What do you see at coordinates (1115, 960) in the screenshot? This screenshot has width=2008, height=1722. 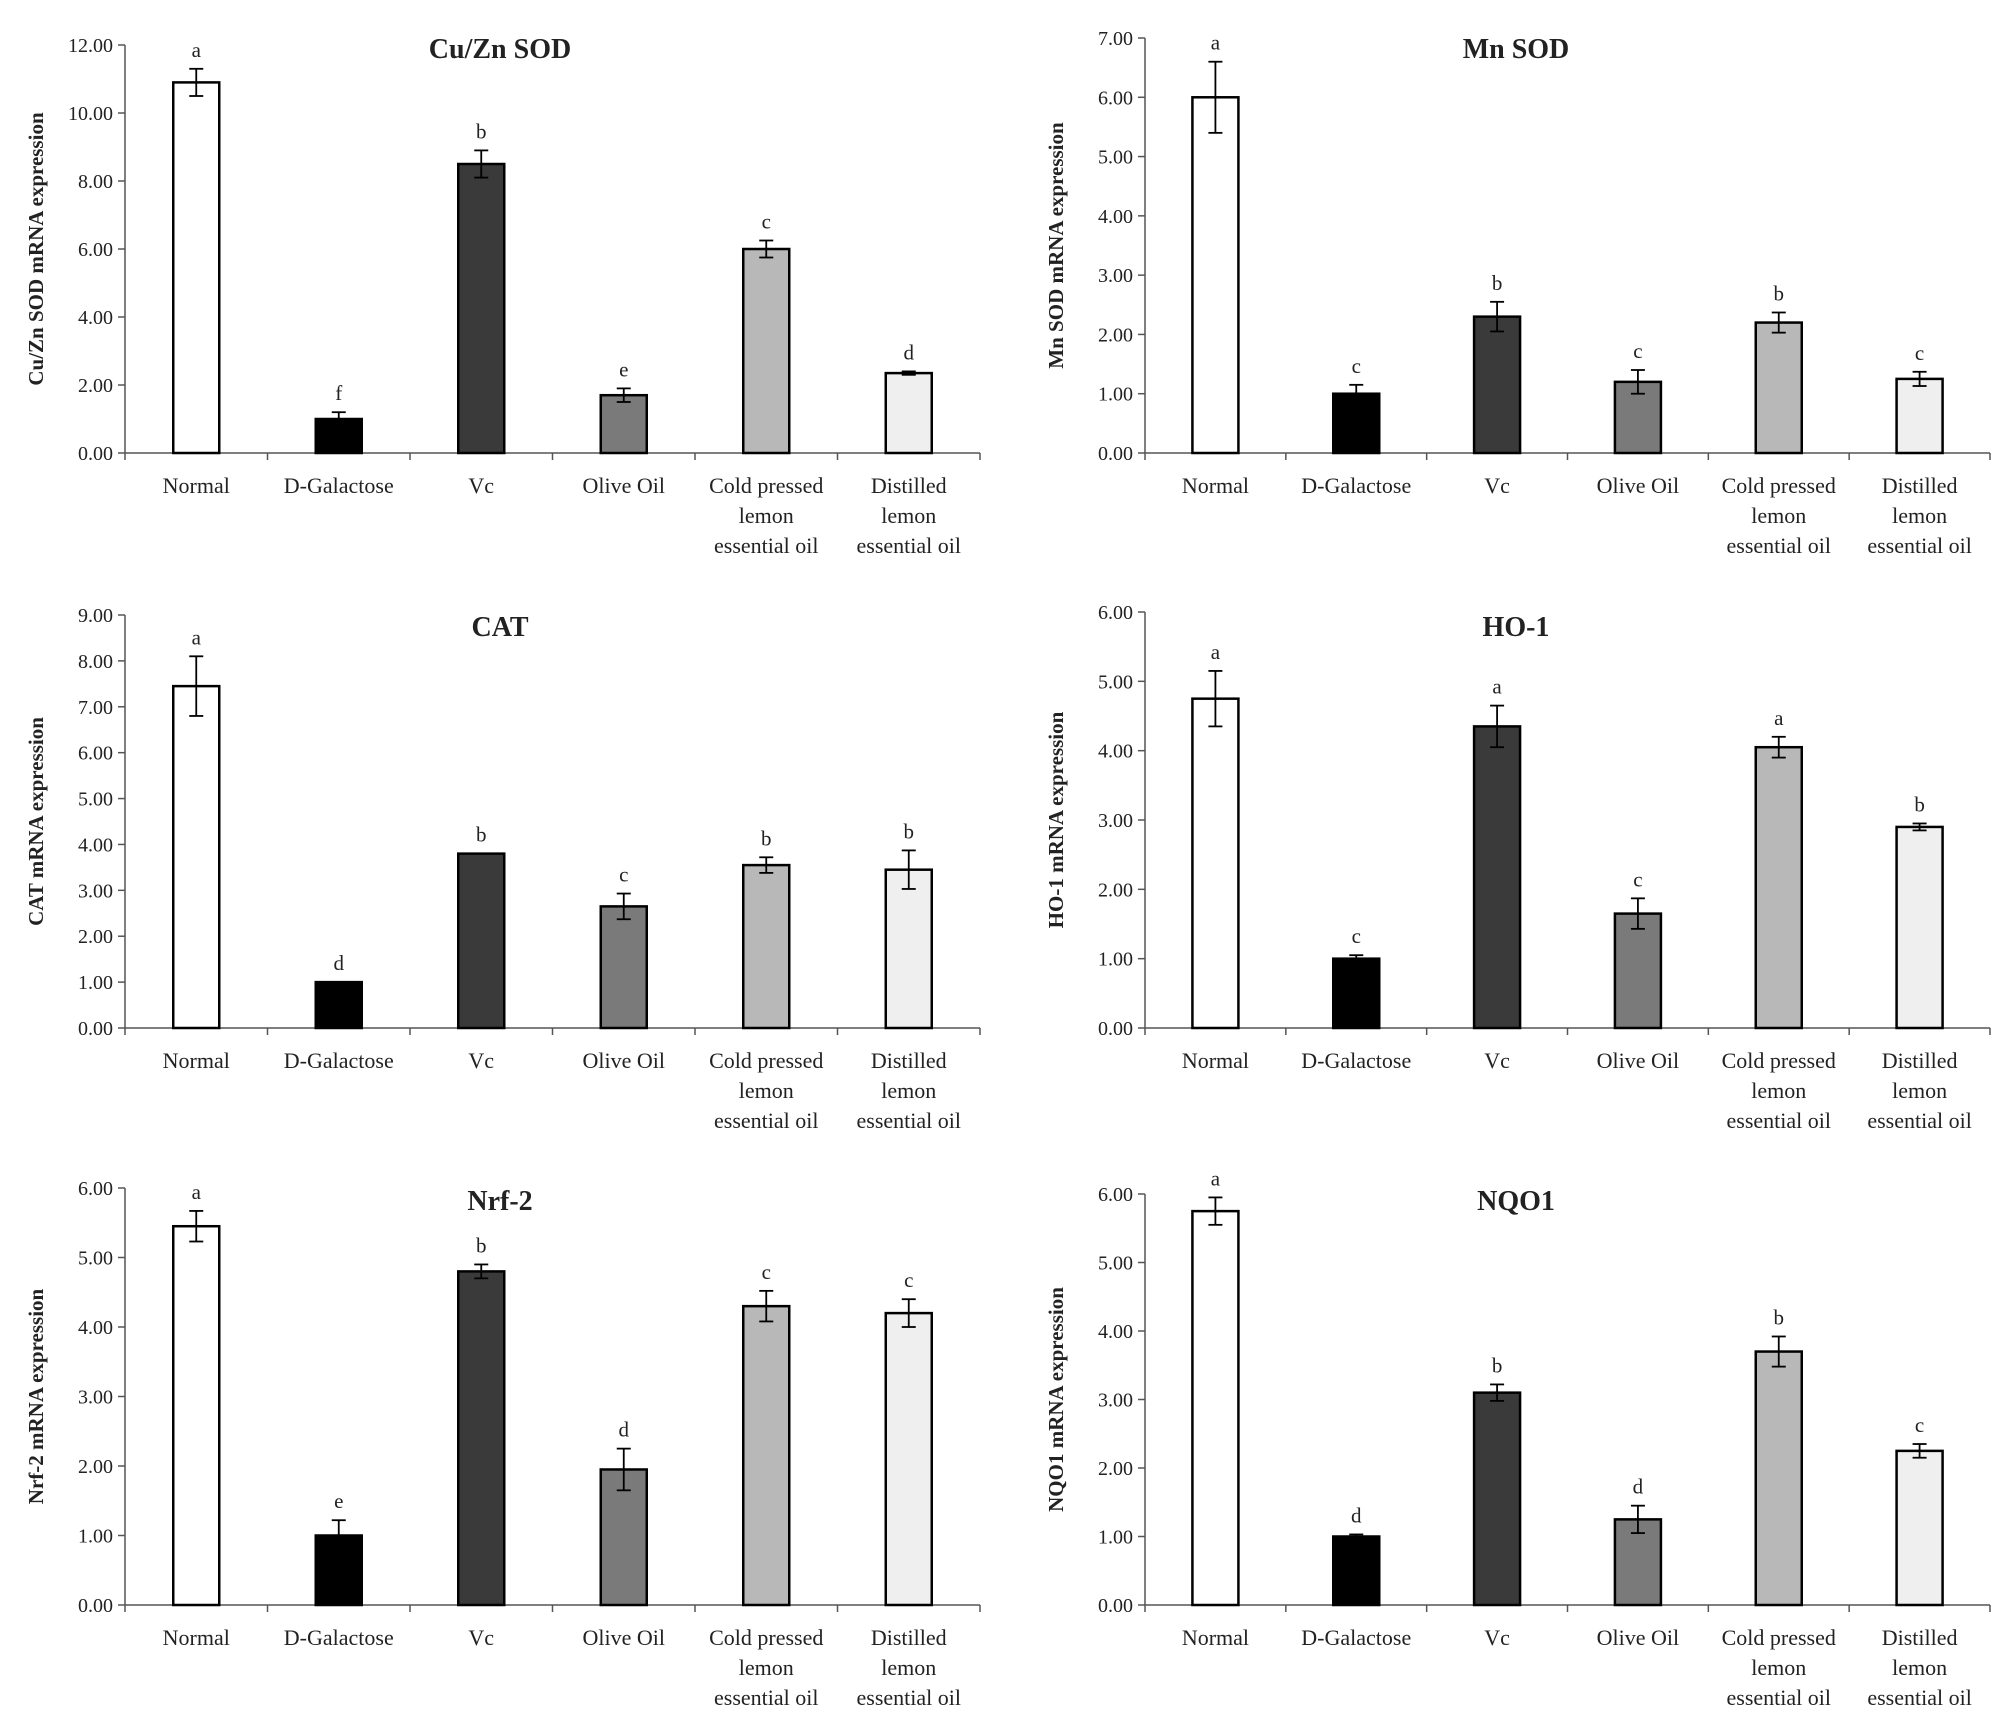 I see `y-tick-label: 1.00` at bounding box center [1115, 960].